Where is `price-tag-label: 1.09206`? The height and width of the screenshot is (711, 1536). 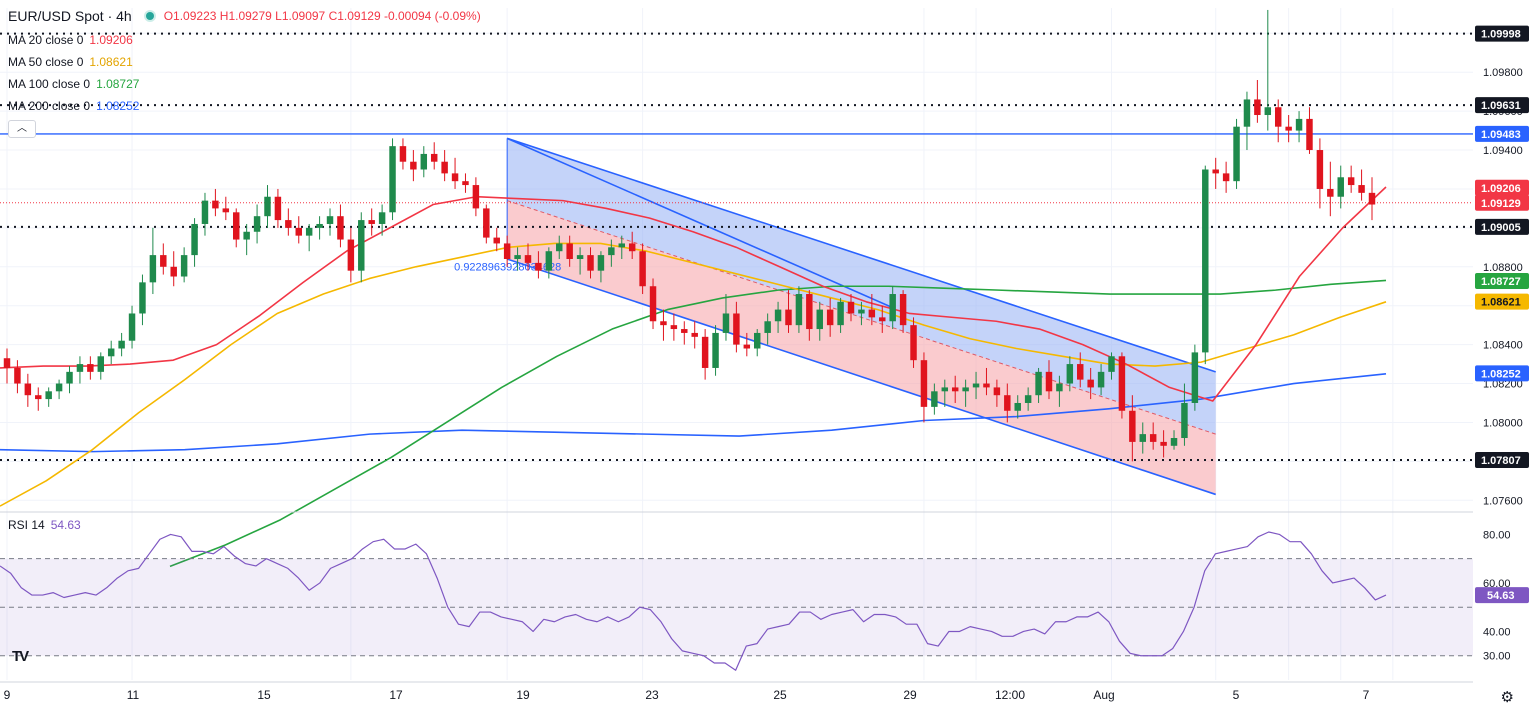
price-tag-label: 1.09206 is located at coordinates (1501, 189).